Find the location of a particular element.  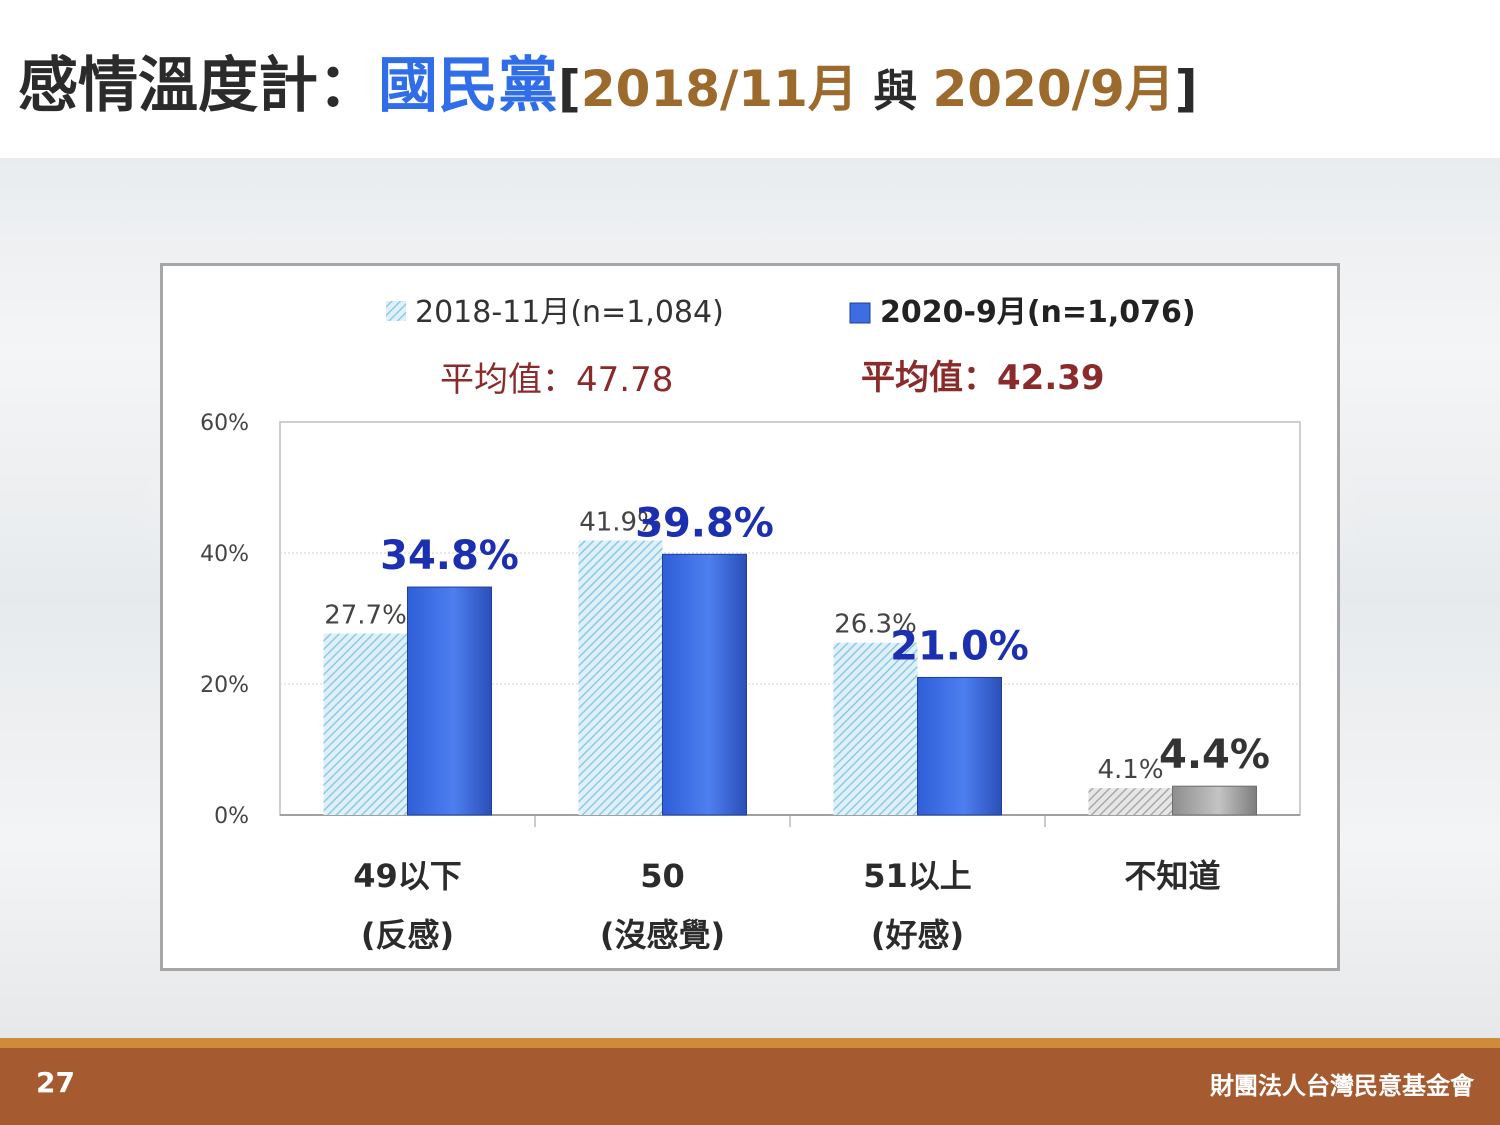

x-category-sublabel: (好感) is located at coordinates (917, 935).